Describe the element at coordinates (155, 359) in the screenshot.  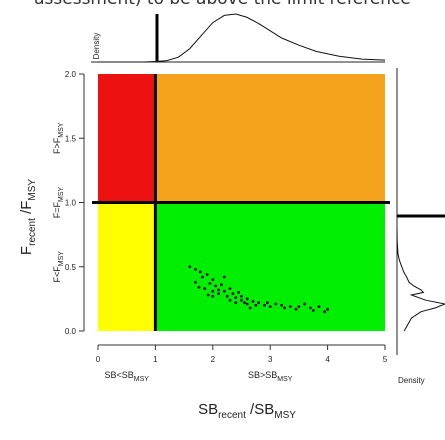
I see `x-tick-label: 1` at that location.